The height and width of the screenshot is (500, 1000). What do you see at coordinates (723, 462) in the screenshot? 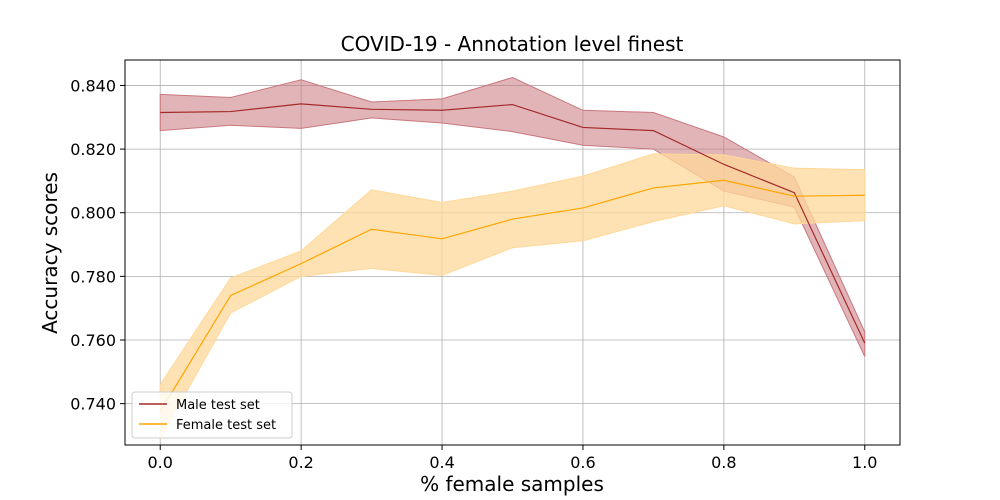
I see `x-tick-label: 0.8` at bounding box center [723, 462].